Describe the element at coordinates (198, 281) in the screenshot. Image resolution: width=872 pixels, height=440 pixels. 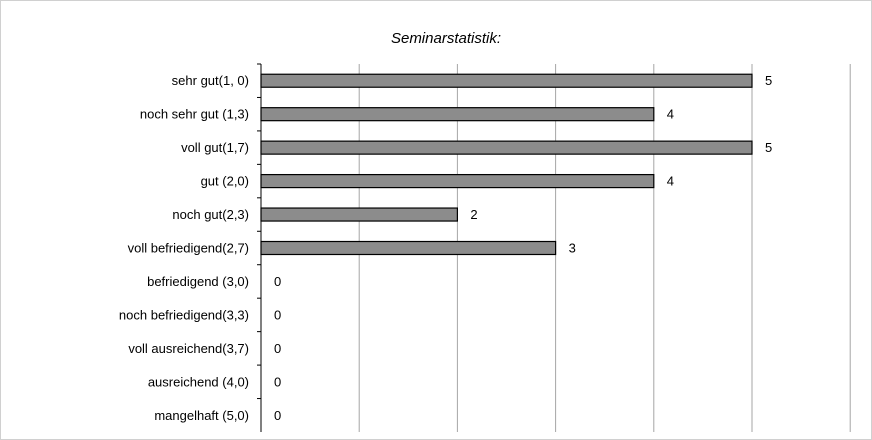
I see `category-label: befriedigend (3,0)` at that location.